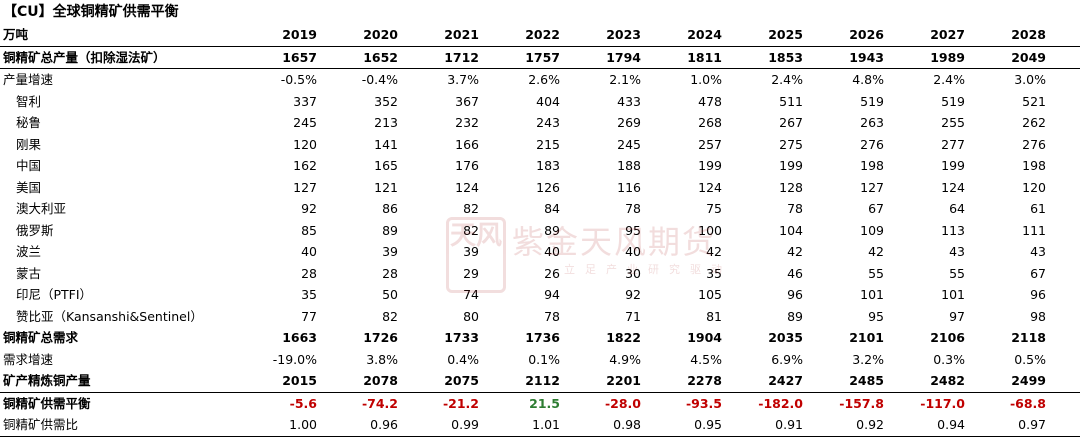  I want to click on cell-value: 2482, so click(958, 381).